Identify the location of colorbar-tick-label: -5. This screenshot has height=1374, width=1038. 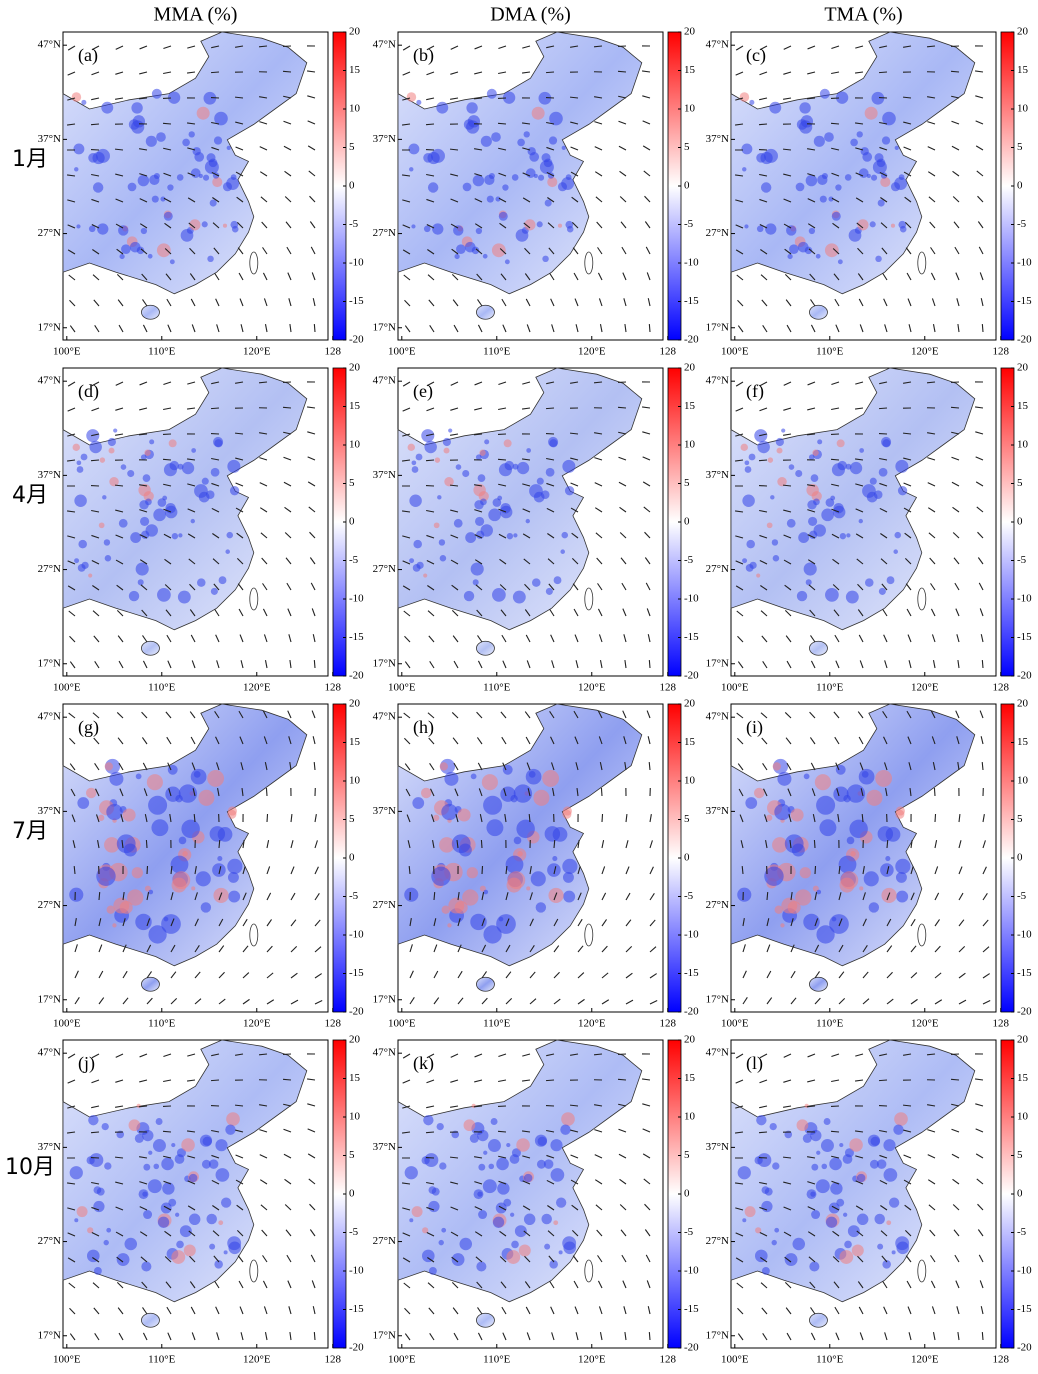
(1022, 224).